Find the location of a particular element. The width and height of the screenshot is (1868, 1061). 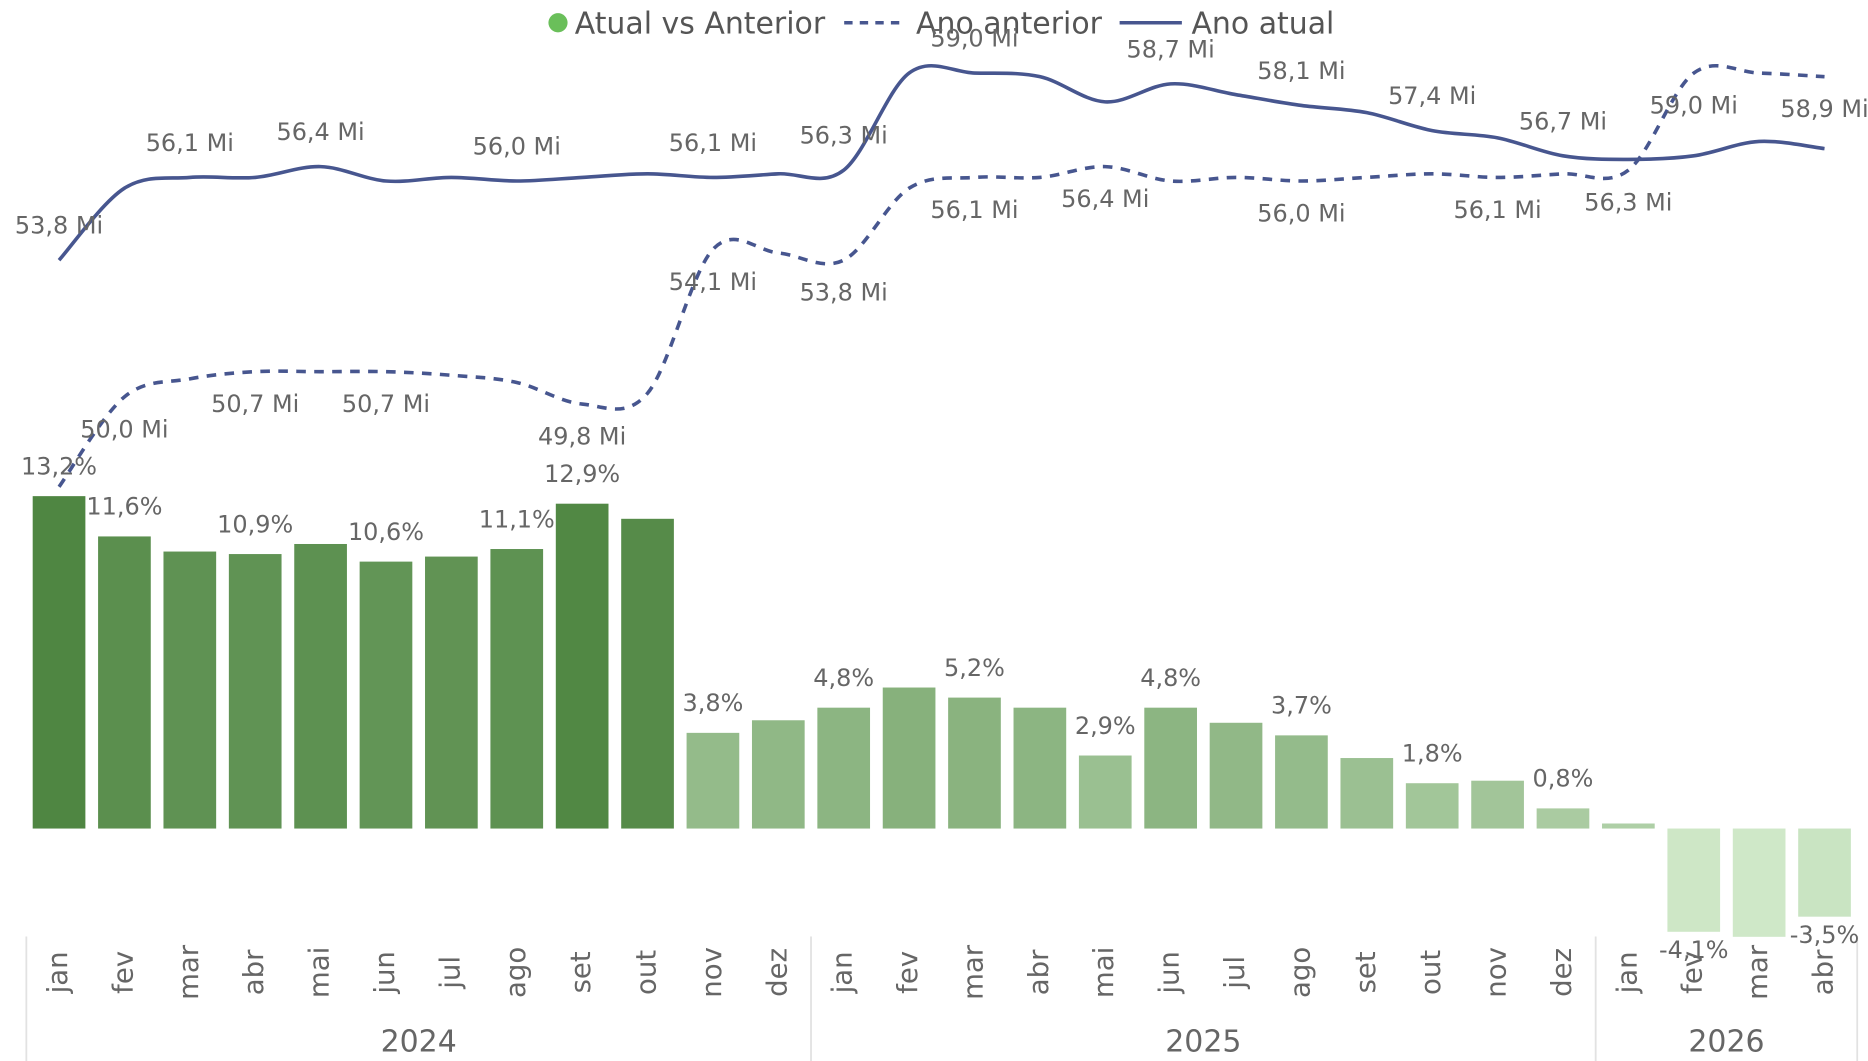

data-label: 58,1 Mi is located at coordinates (1301, 71).